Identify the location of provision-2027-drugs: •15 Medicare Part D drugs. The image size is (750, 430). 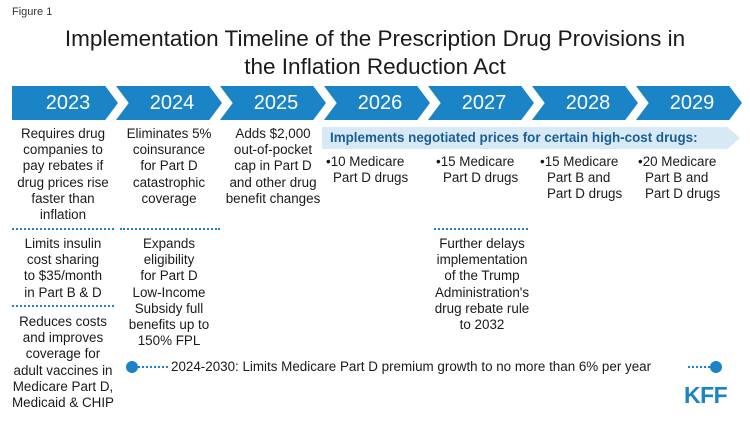
(477, 170).